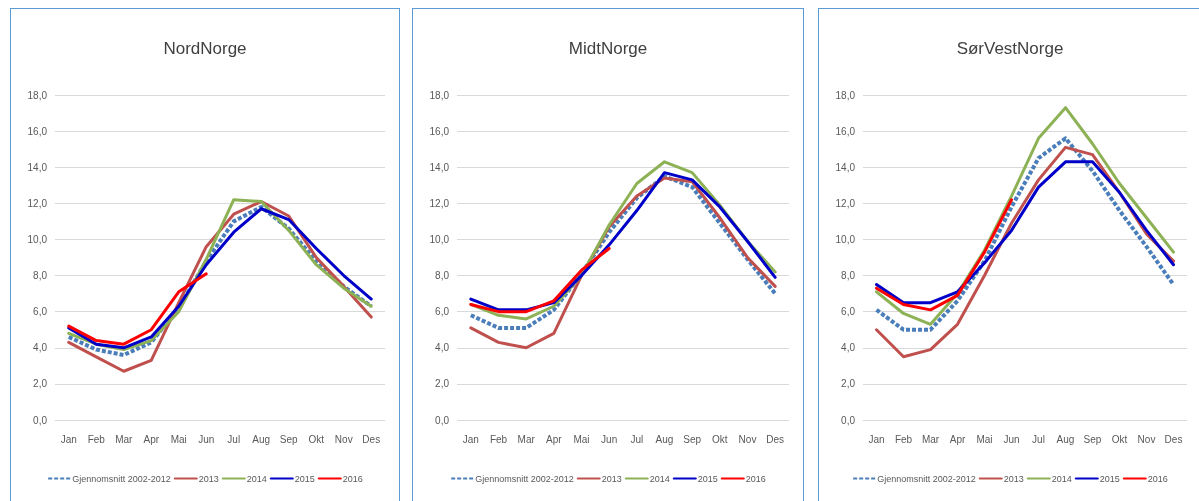 This screenshot has width=1199, height=501. Describe the element at coordinates (205, 48) in the screenshot. I see `chart-title: NordNorge` at that location.